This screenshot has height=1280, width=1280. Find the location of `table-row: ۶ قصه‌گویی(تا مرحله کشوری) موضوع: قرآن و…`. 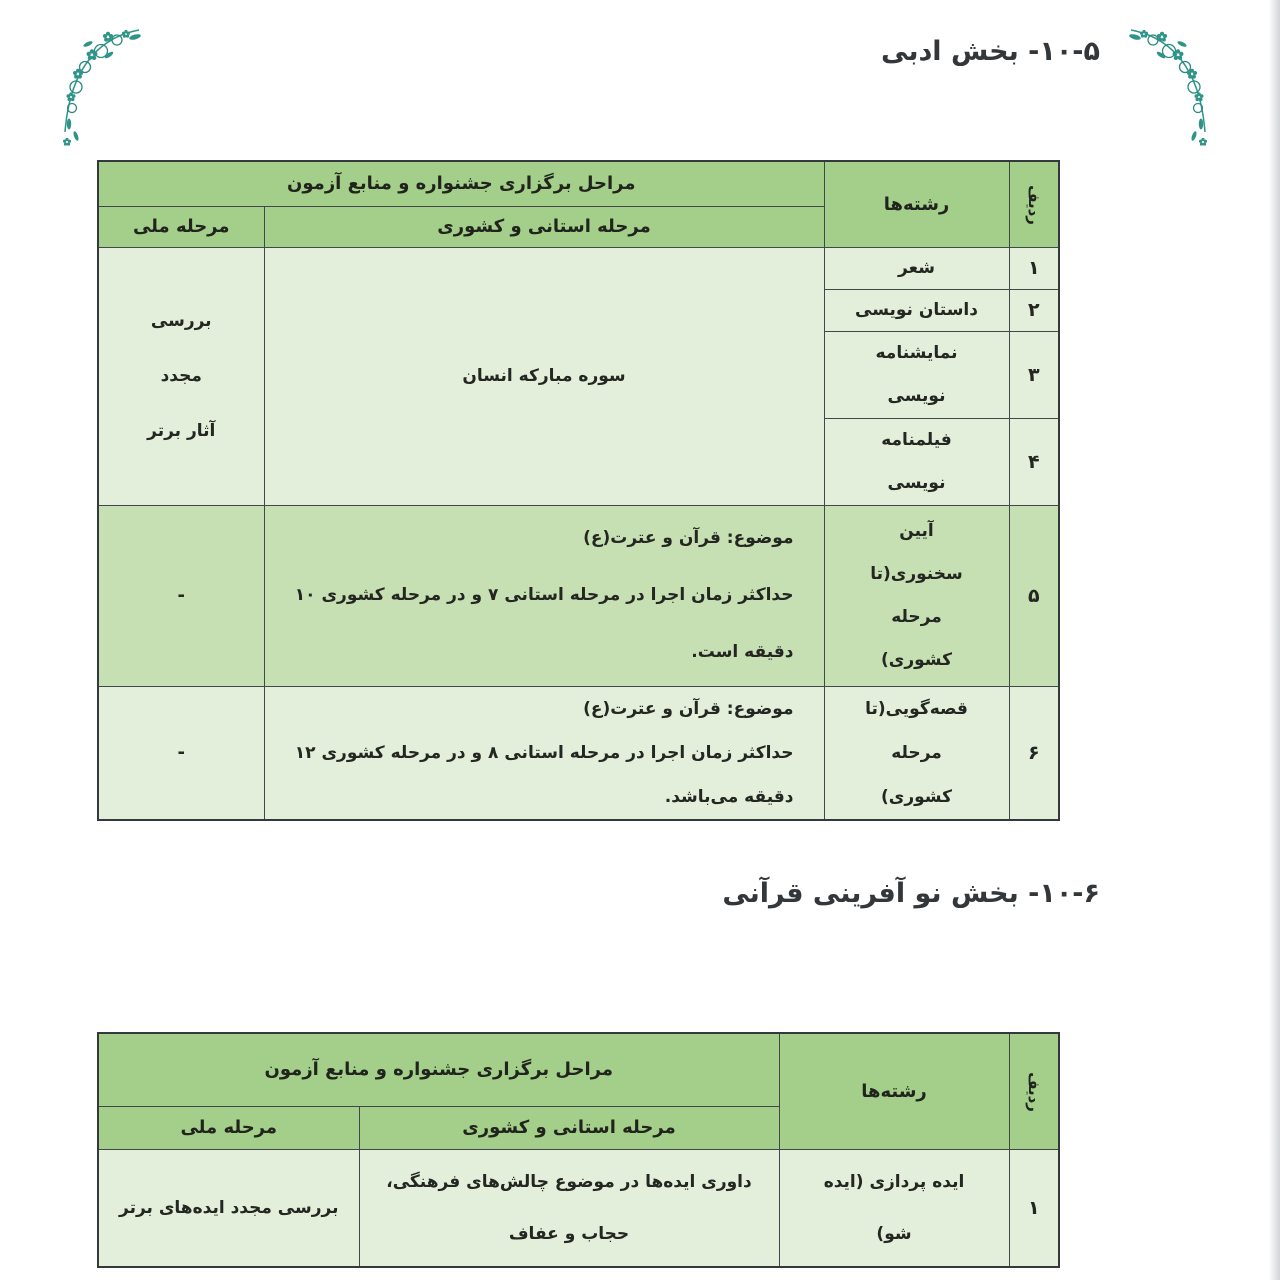

table-row: ۶ قصه‌گویی(تا مرحله کشوری) موضوع: قرآن و… is located at coordinates (578, 752).